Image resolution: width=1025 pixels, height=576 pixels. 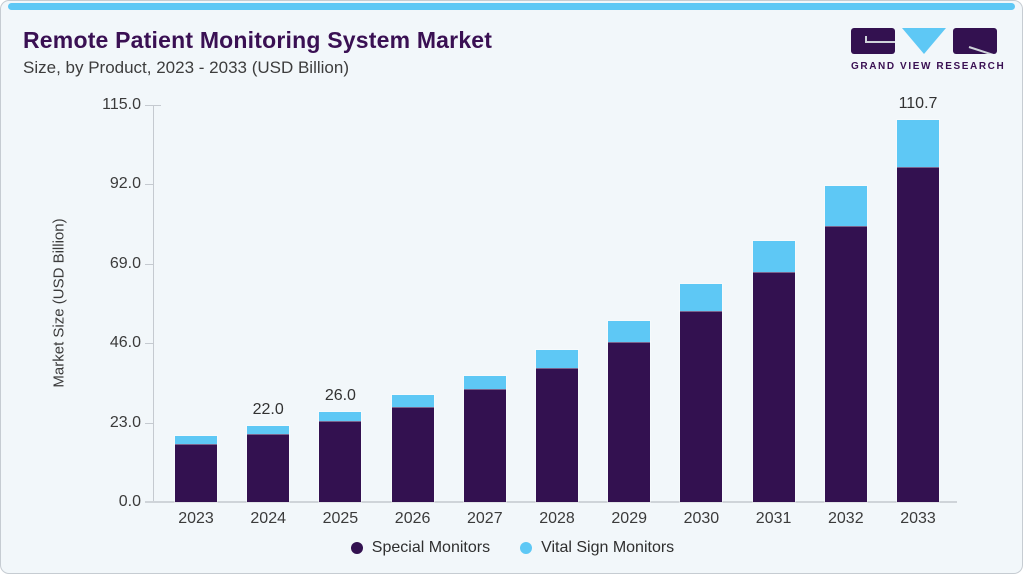 What do you see at coordinates (511, 6) in the screenshot?
I see `top-accent-strip` at bounding box center [511, 6].